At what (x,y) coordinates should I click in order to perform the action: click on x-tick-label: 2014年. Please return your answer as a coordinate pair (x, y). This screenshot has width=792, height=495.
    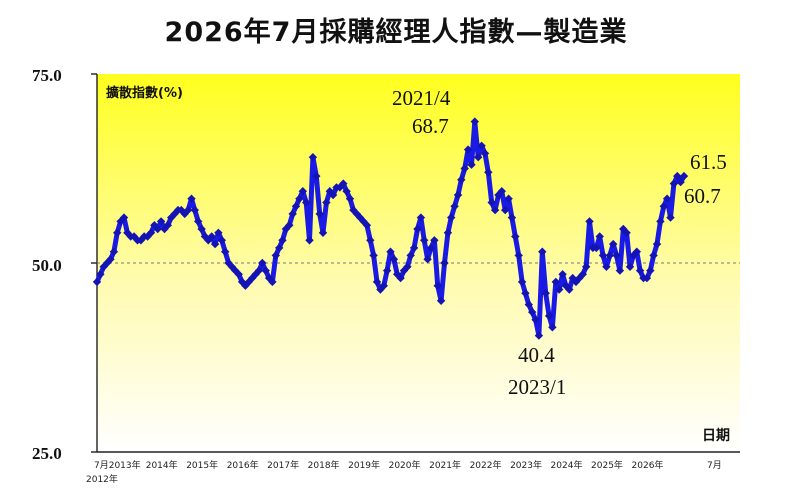
    Looking at the image, I should click on (162, 465).